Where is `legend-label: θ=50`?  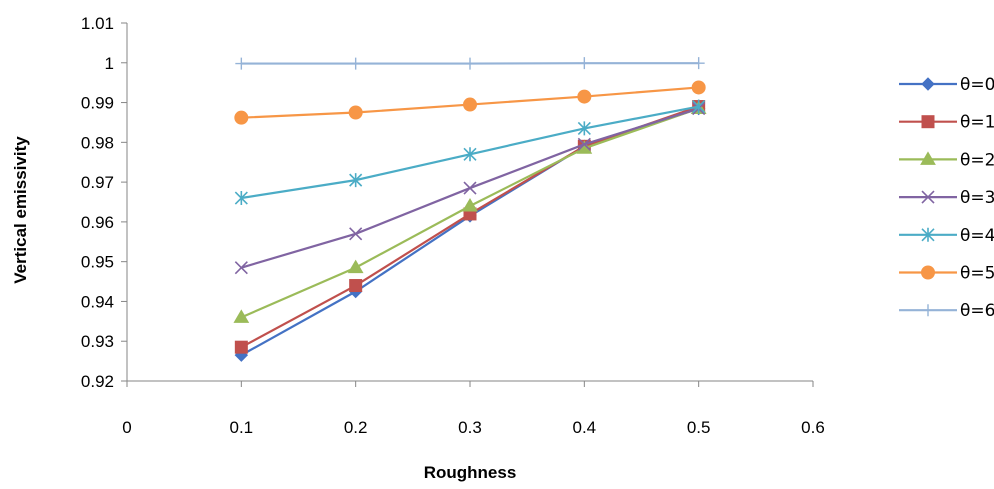 legend-label: θ=50 is located at coordinates (977, 274).